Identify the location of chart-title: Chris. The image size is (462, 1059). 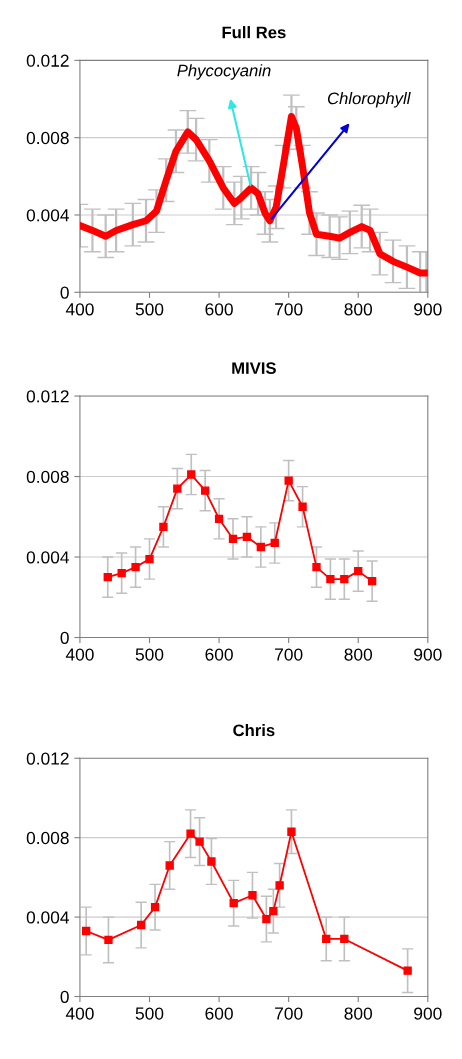
(254, 730).